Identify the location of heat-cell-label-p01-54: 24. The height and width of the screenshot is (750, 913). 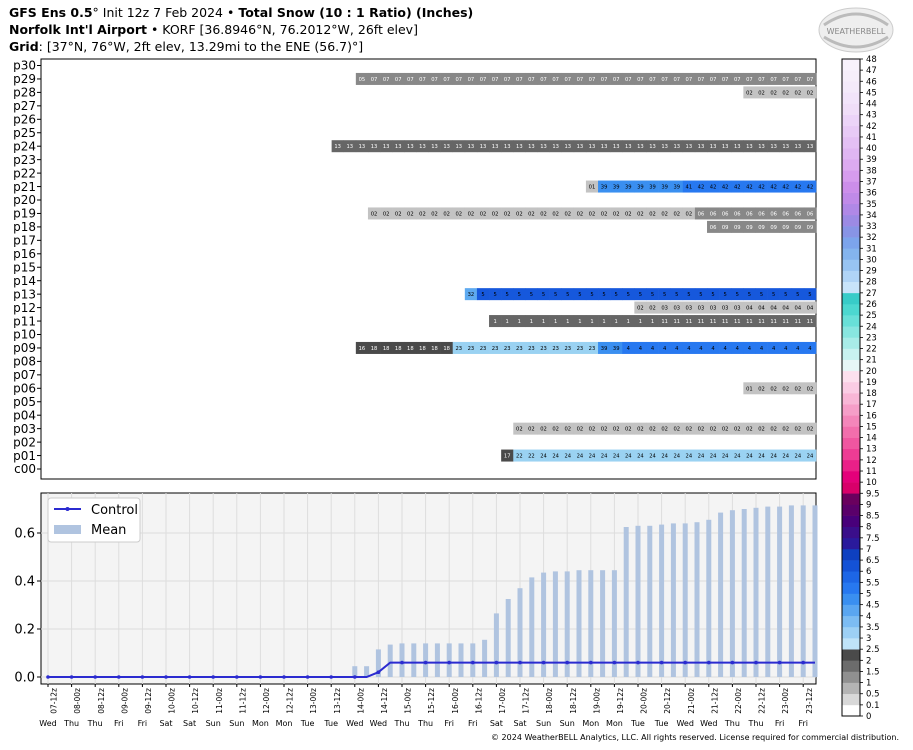
(701, 457).